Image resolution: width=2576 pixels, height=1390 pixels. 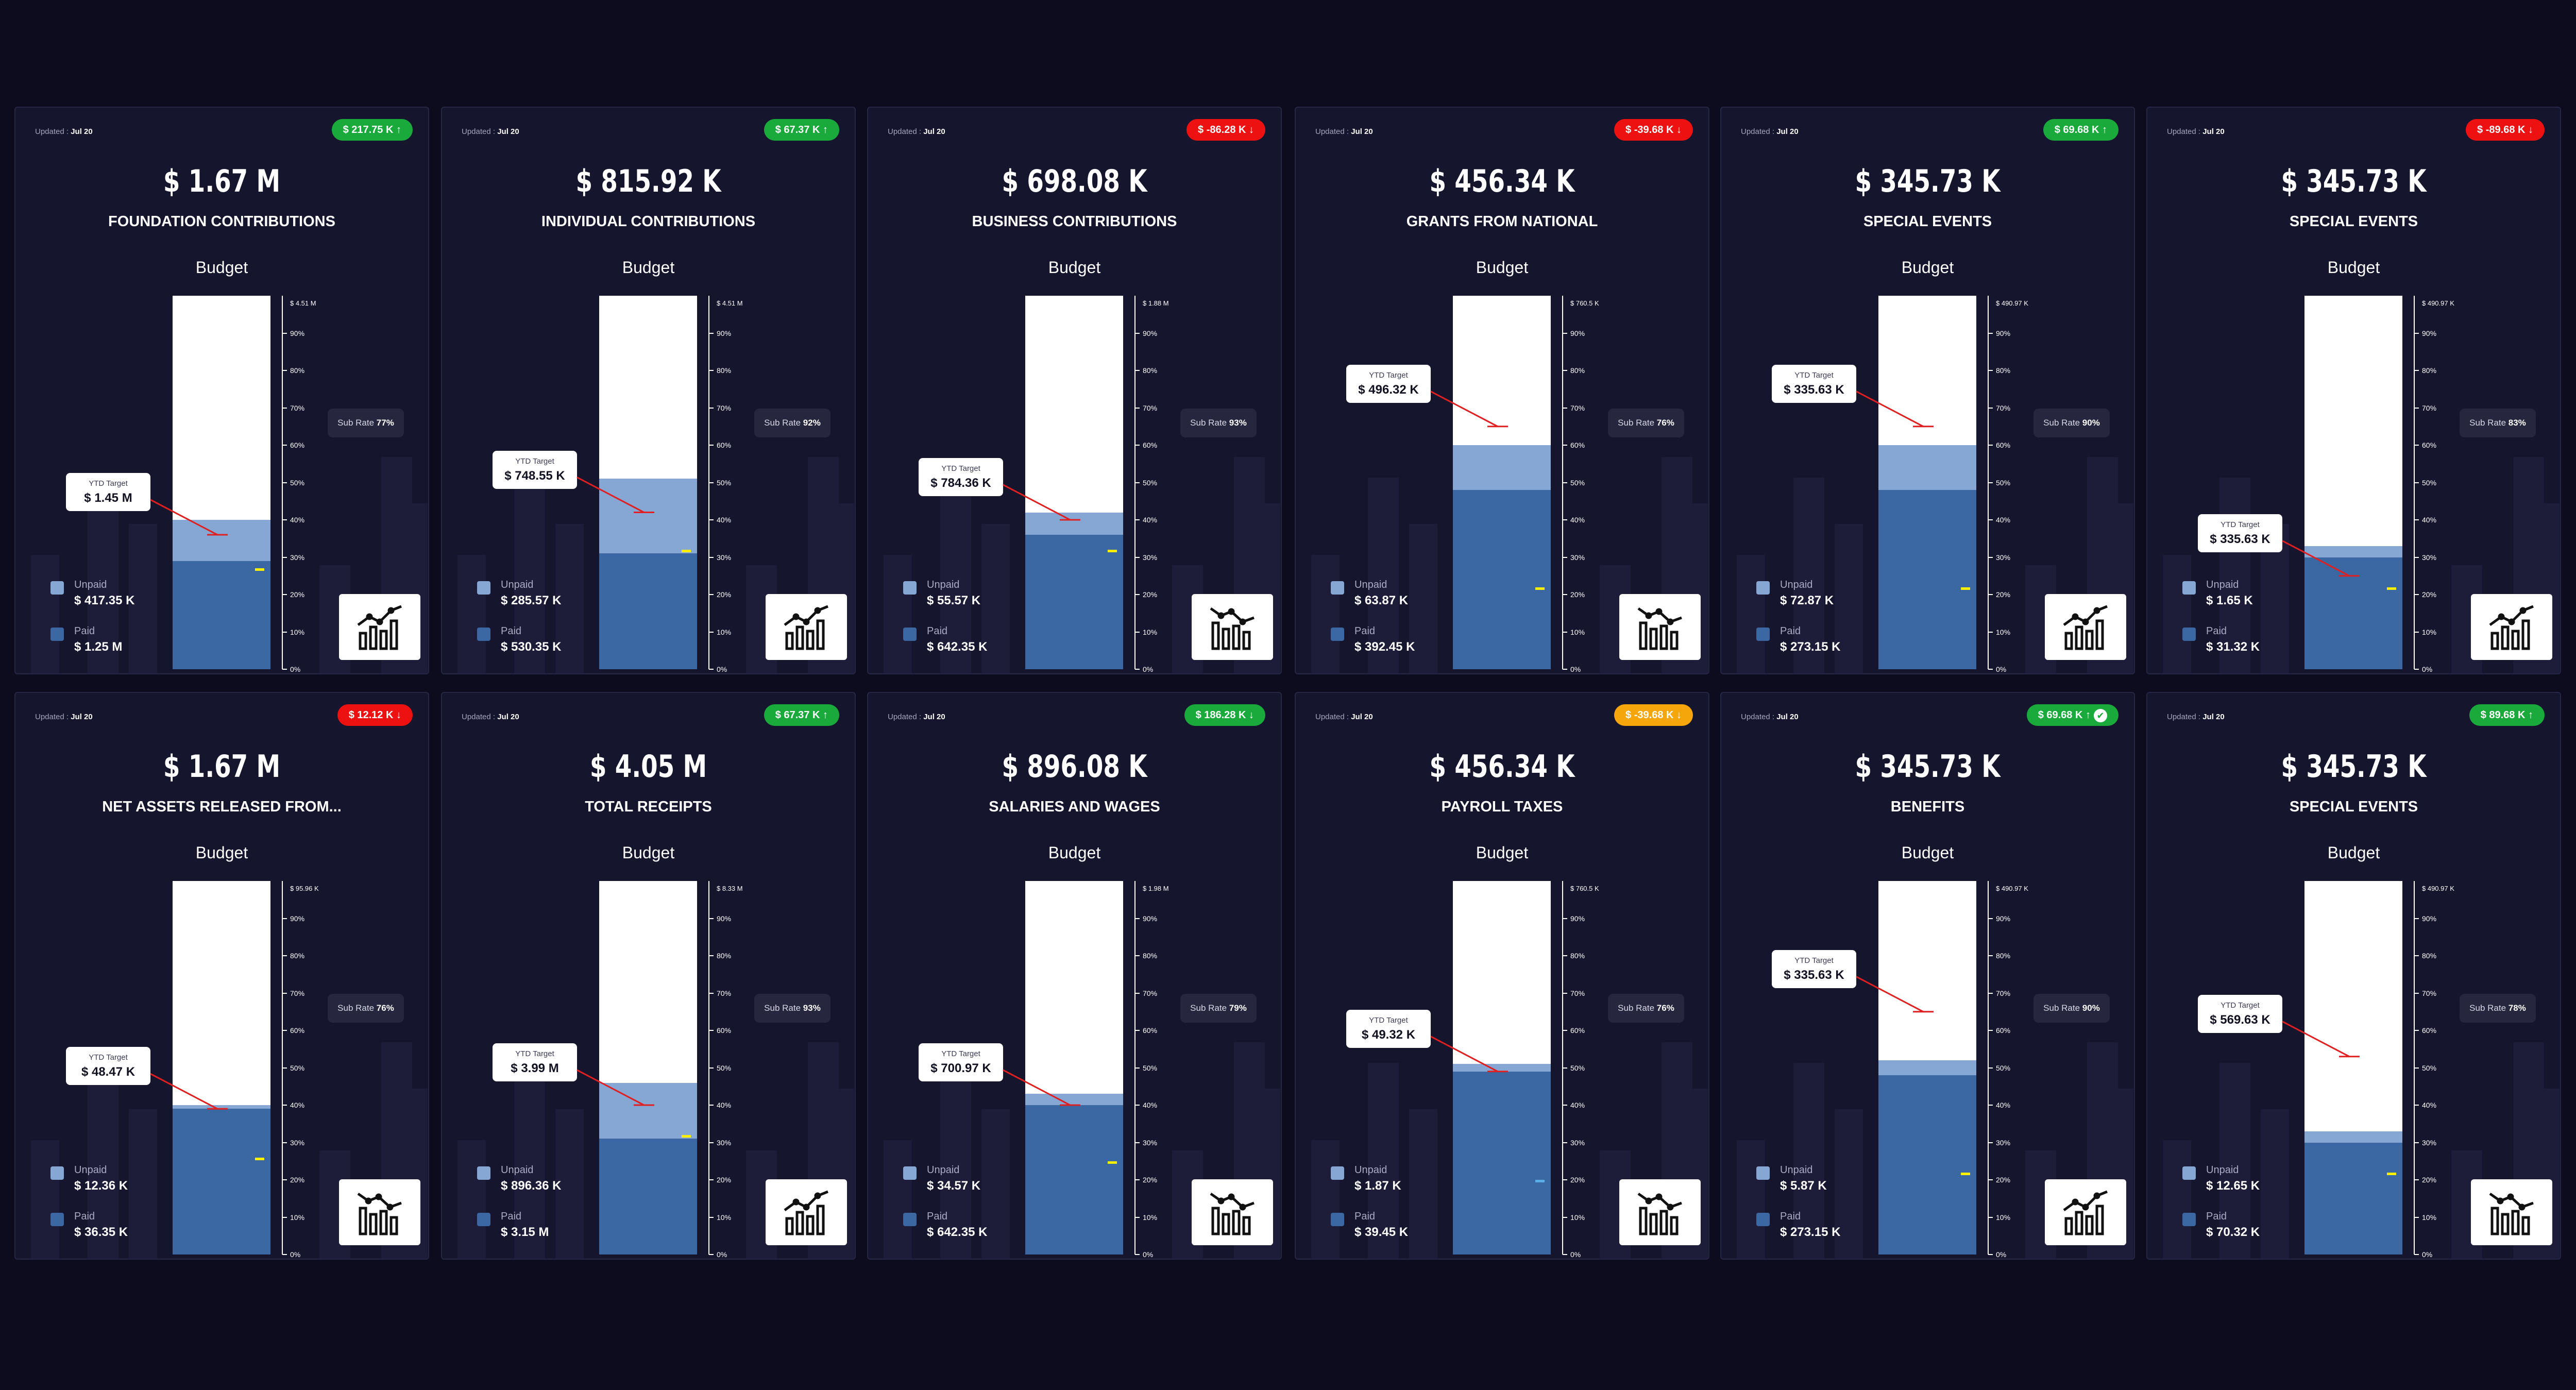 What do you see at coordinates (222, 181) in the screenshot?
I see `total-amount: $ 1.67 M` at bounding box center [222, 181].